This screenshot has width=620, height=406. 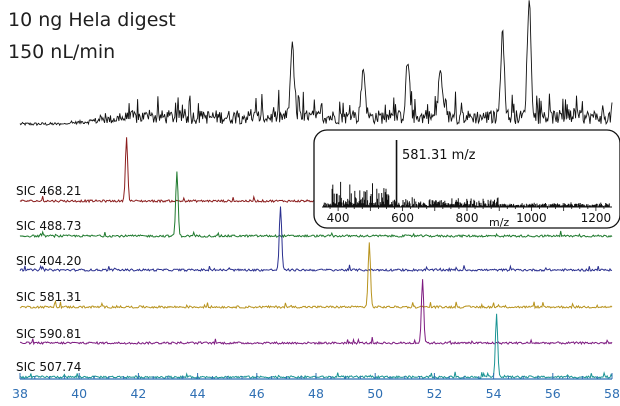 What do you see at coordinates (612, 393) in the screenshot?
I see `x-tick-label: 58` at bounding box center [612, 393].